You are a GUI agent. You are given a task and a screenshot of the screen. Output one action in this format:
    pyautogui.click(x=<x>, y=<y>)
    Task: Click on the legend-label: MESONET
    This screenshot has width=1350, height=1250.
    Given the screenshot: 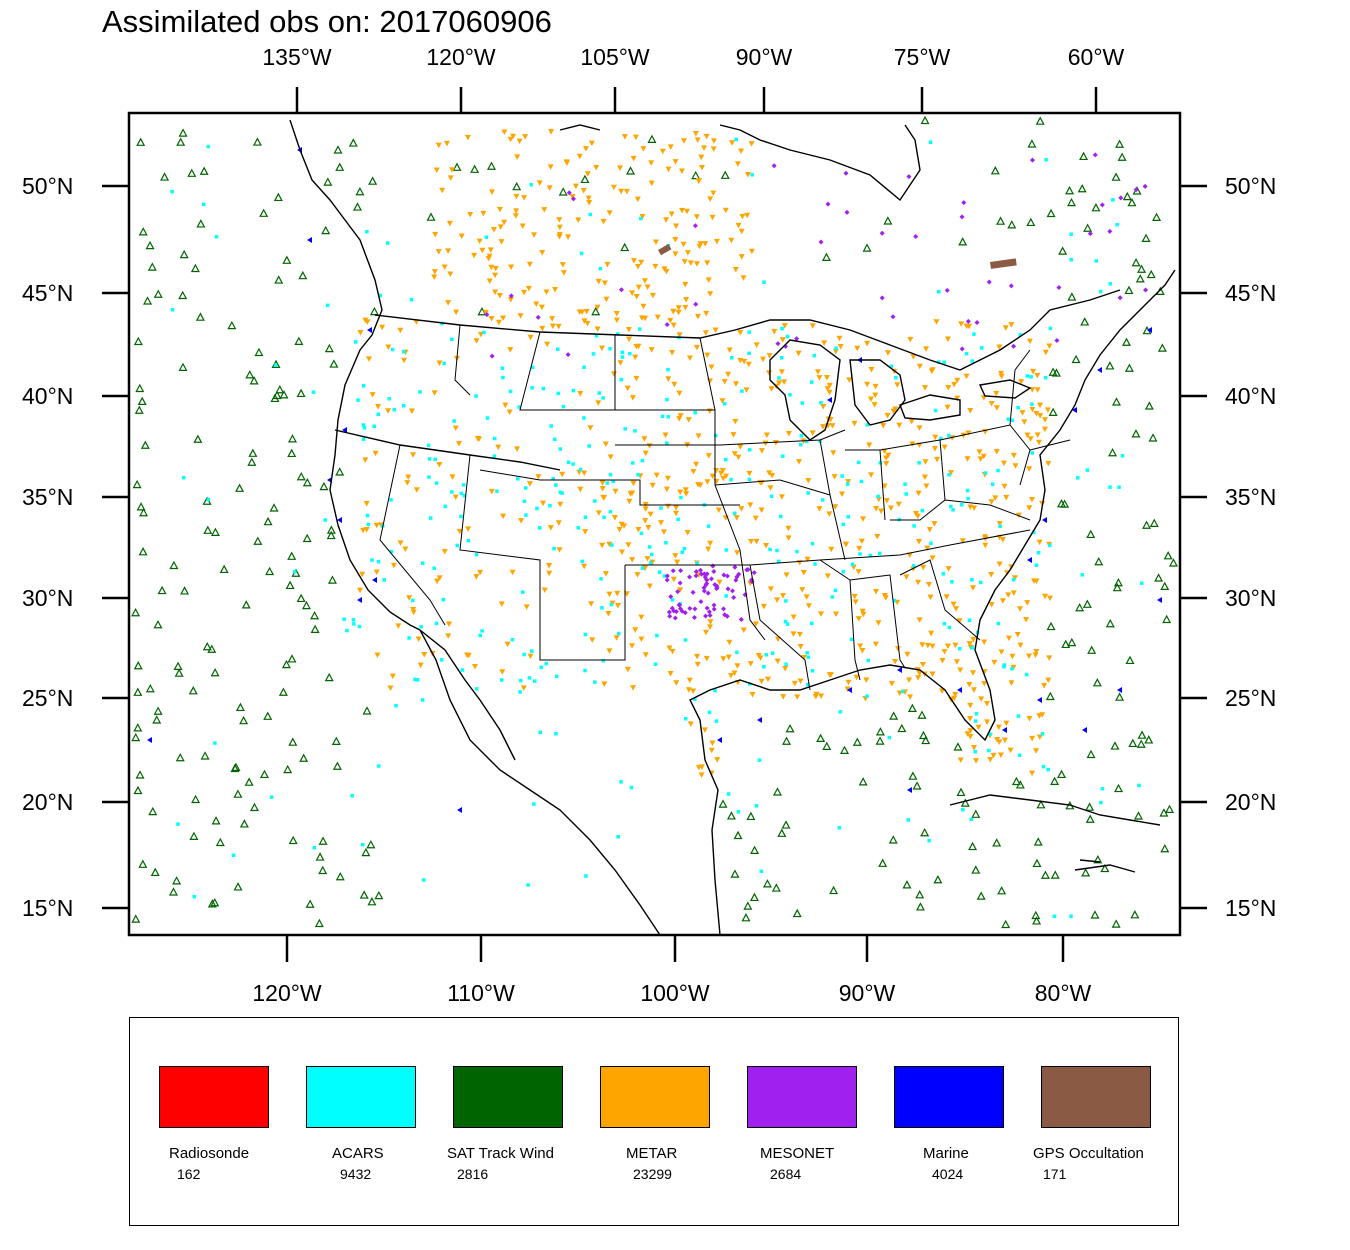 What is the action you would take?
    pyautogui.click(x=797, y=1153)
    